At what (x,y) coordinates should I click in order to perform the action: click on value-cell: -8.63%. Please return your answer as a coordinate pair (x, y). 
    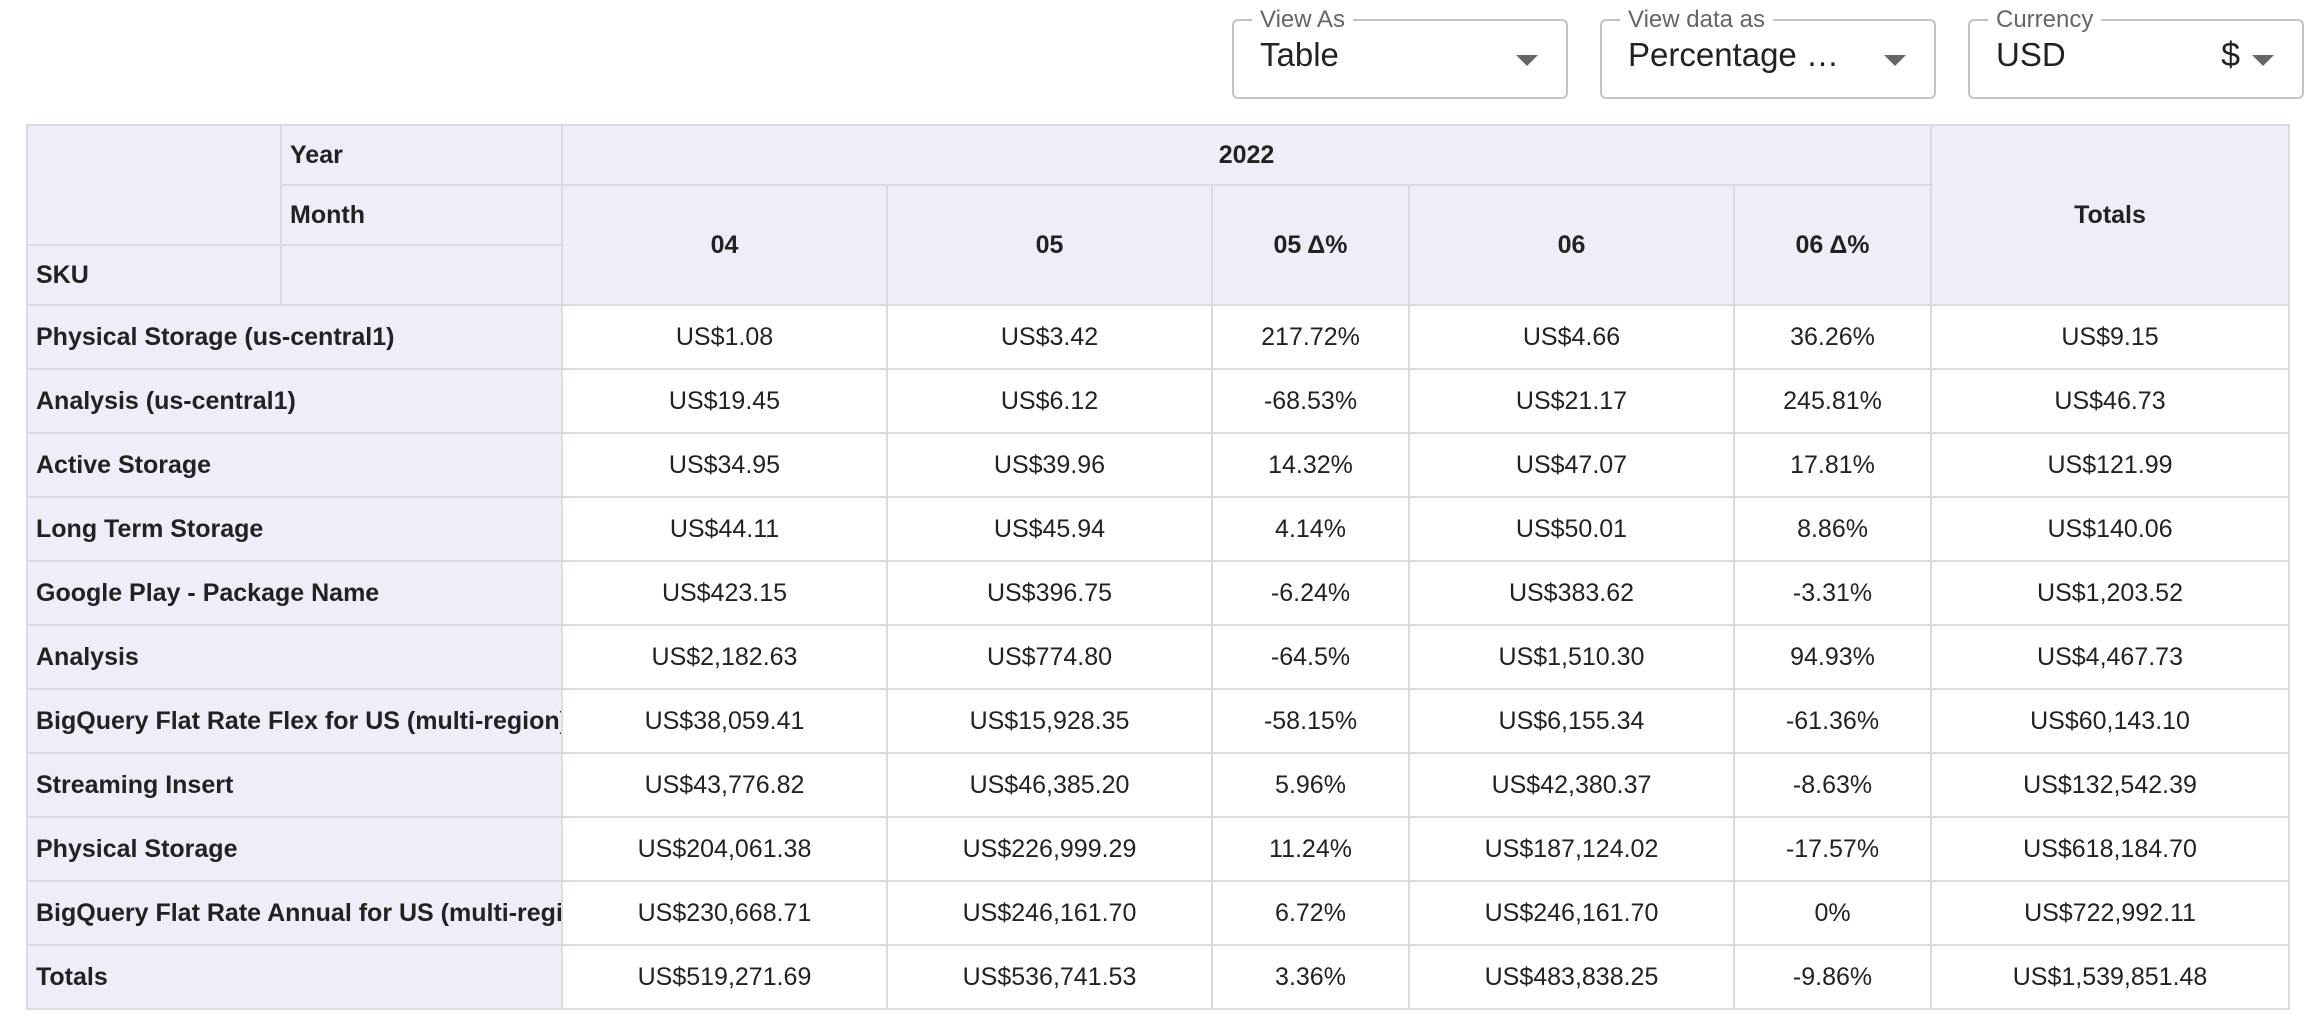
    Looking at the image, I should click on (1832, 785).